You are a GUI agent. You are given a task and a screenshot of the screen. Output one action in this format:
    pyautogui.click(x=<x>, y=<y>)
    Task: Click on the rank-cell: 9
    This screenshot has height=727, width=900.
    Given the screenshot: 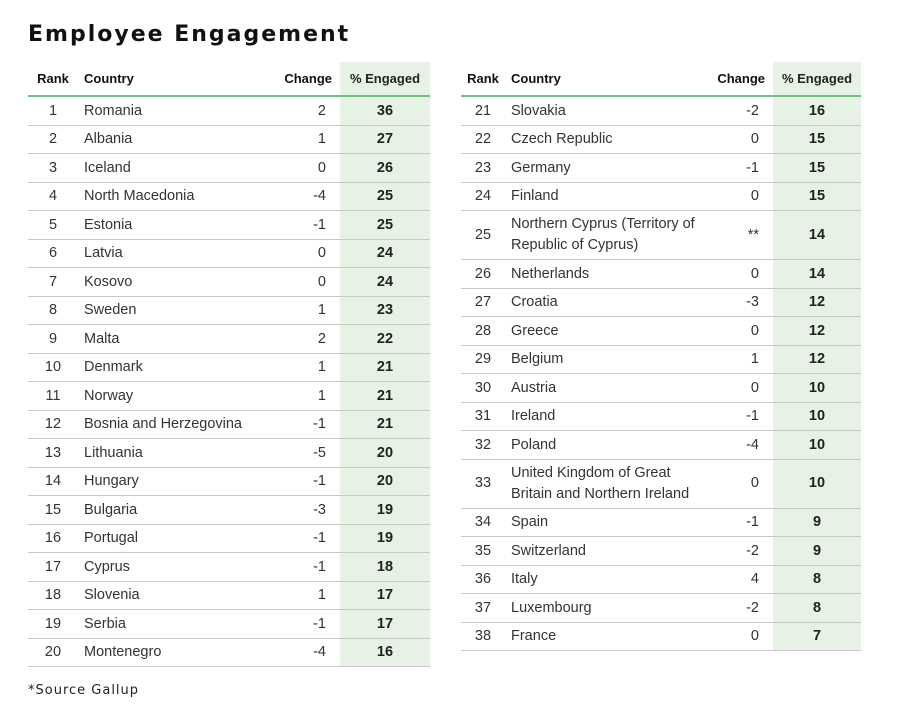 What is the action you would take?
    pyautogui.click(x=53, y=339)
    